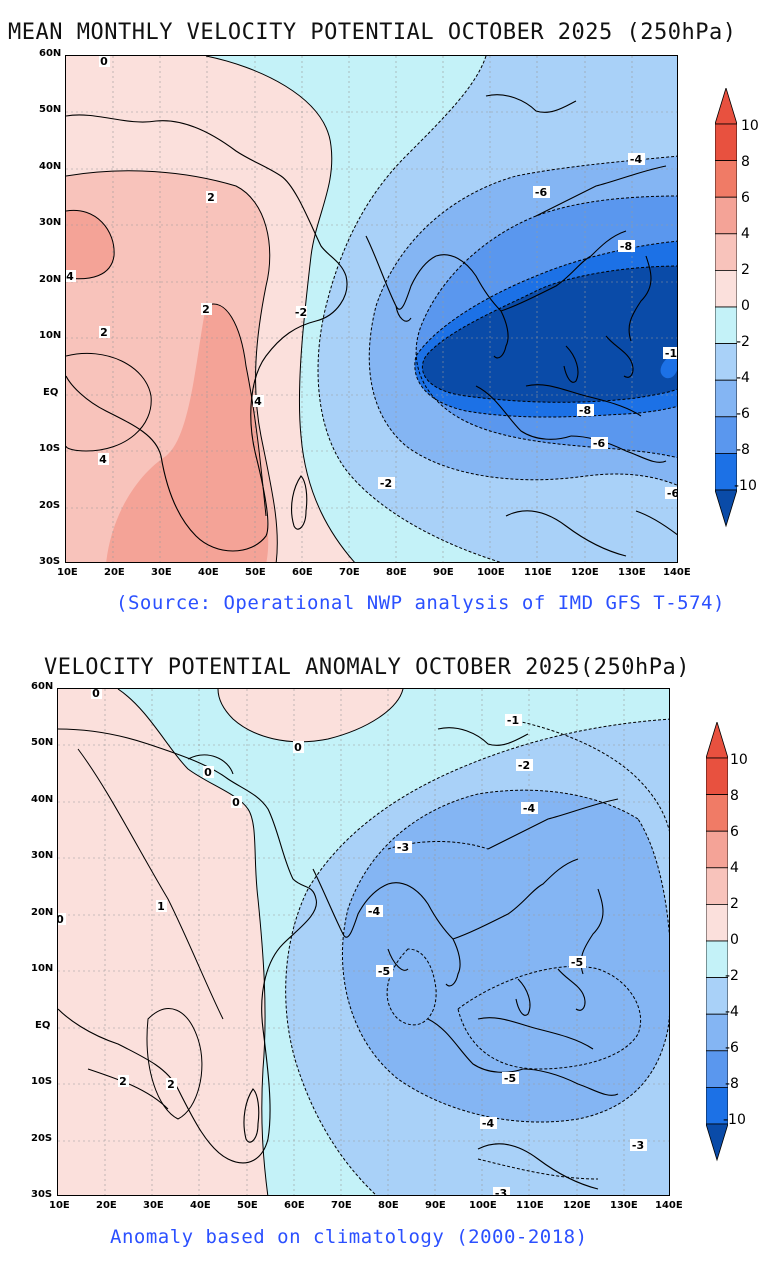  What do you see at coordinates (717, 941) in the screenshot?
I see `bottom-colorbar-svg` at bounding box center [717, 941].